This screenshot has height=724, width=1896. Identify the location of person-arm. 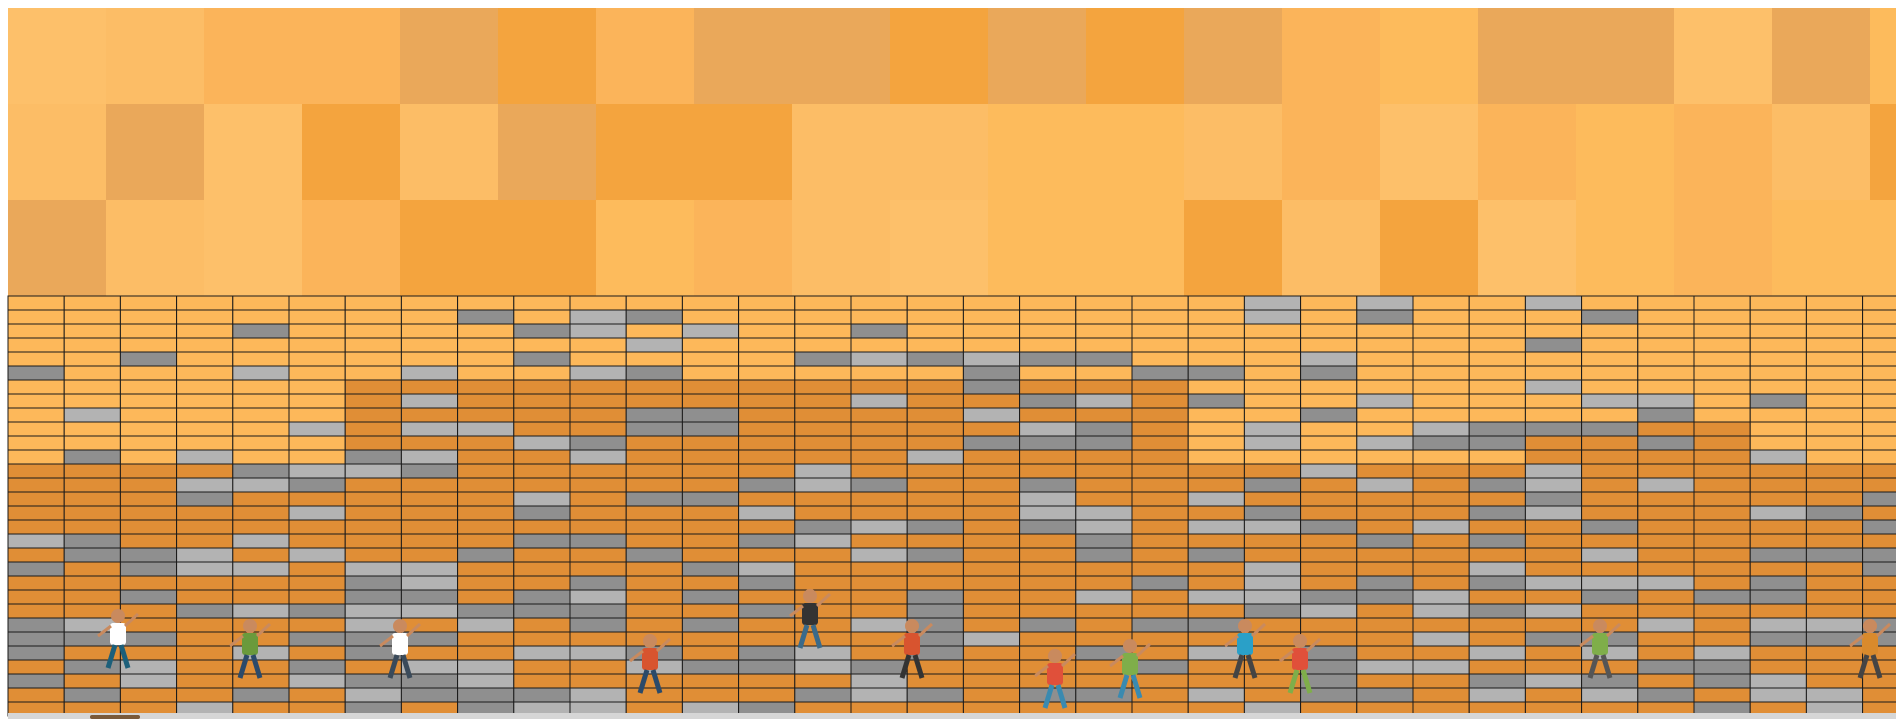
(1883, 630).